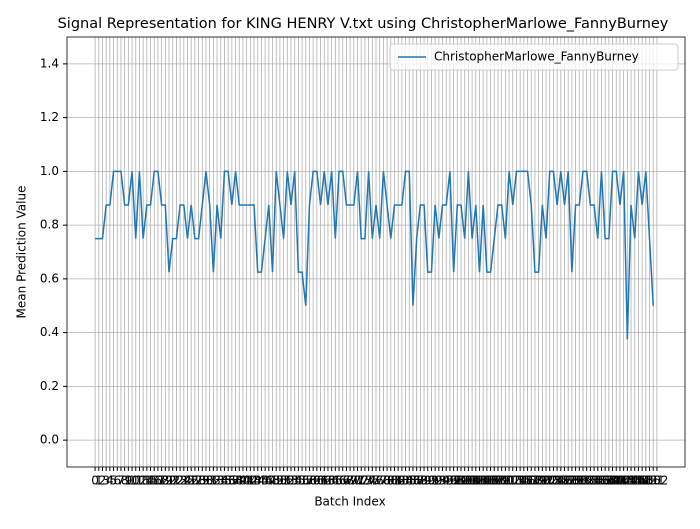  What do you see at coordinates (276, 481) in the screenshot?
I see `x-tick-label: 49` at bounding box center [276, 481].